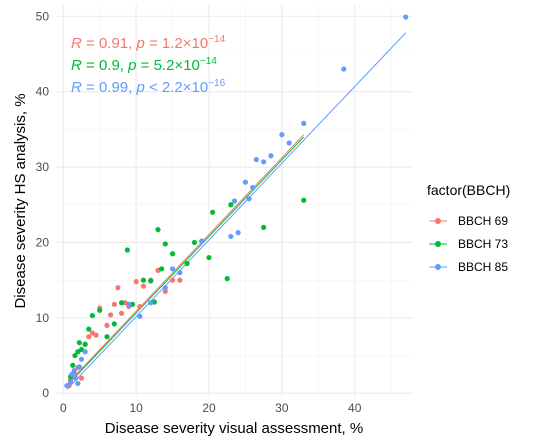 This screenshot has width=550, height=443. Describe the element at coordinates (148, 43) in the screenshot. I see `correlation-label: R = 0.91, p = 1.2×10−14` at that location.